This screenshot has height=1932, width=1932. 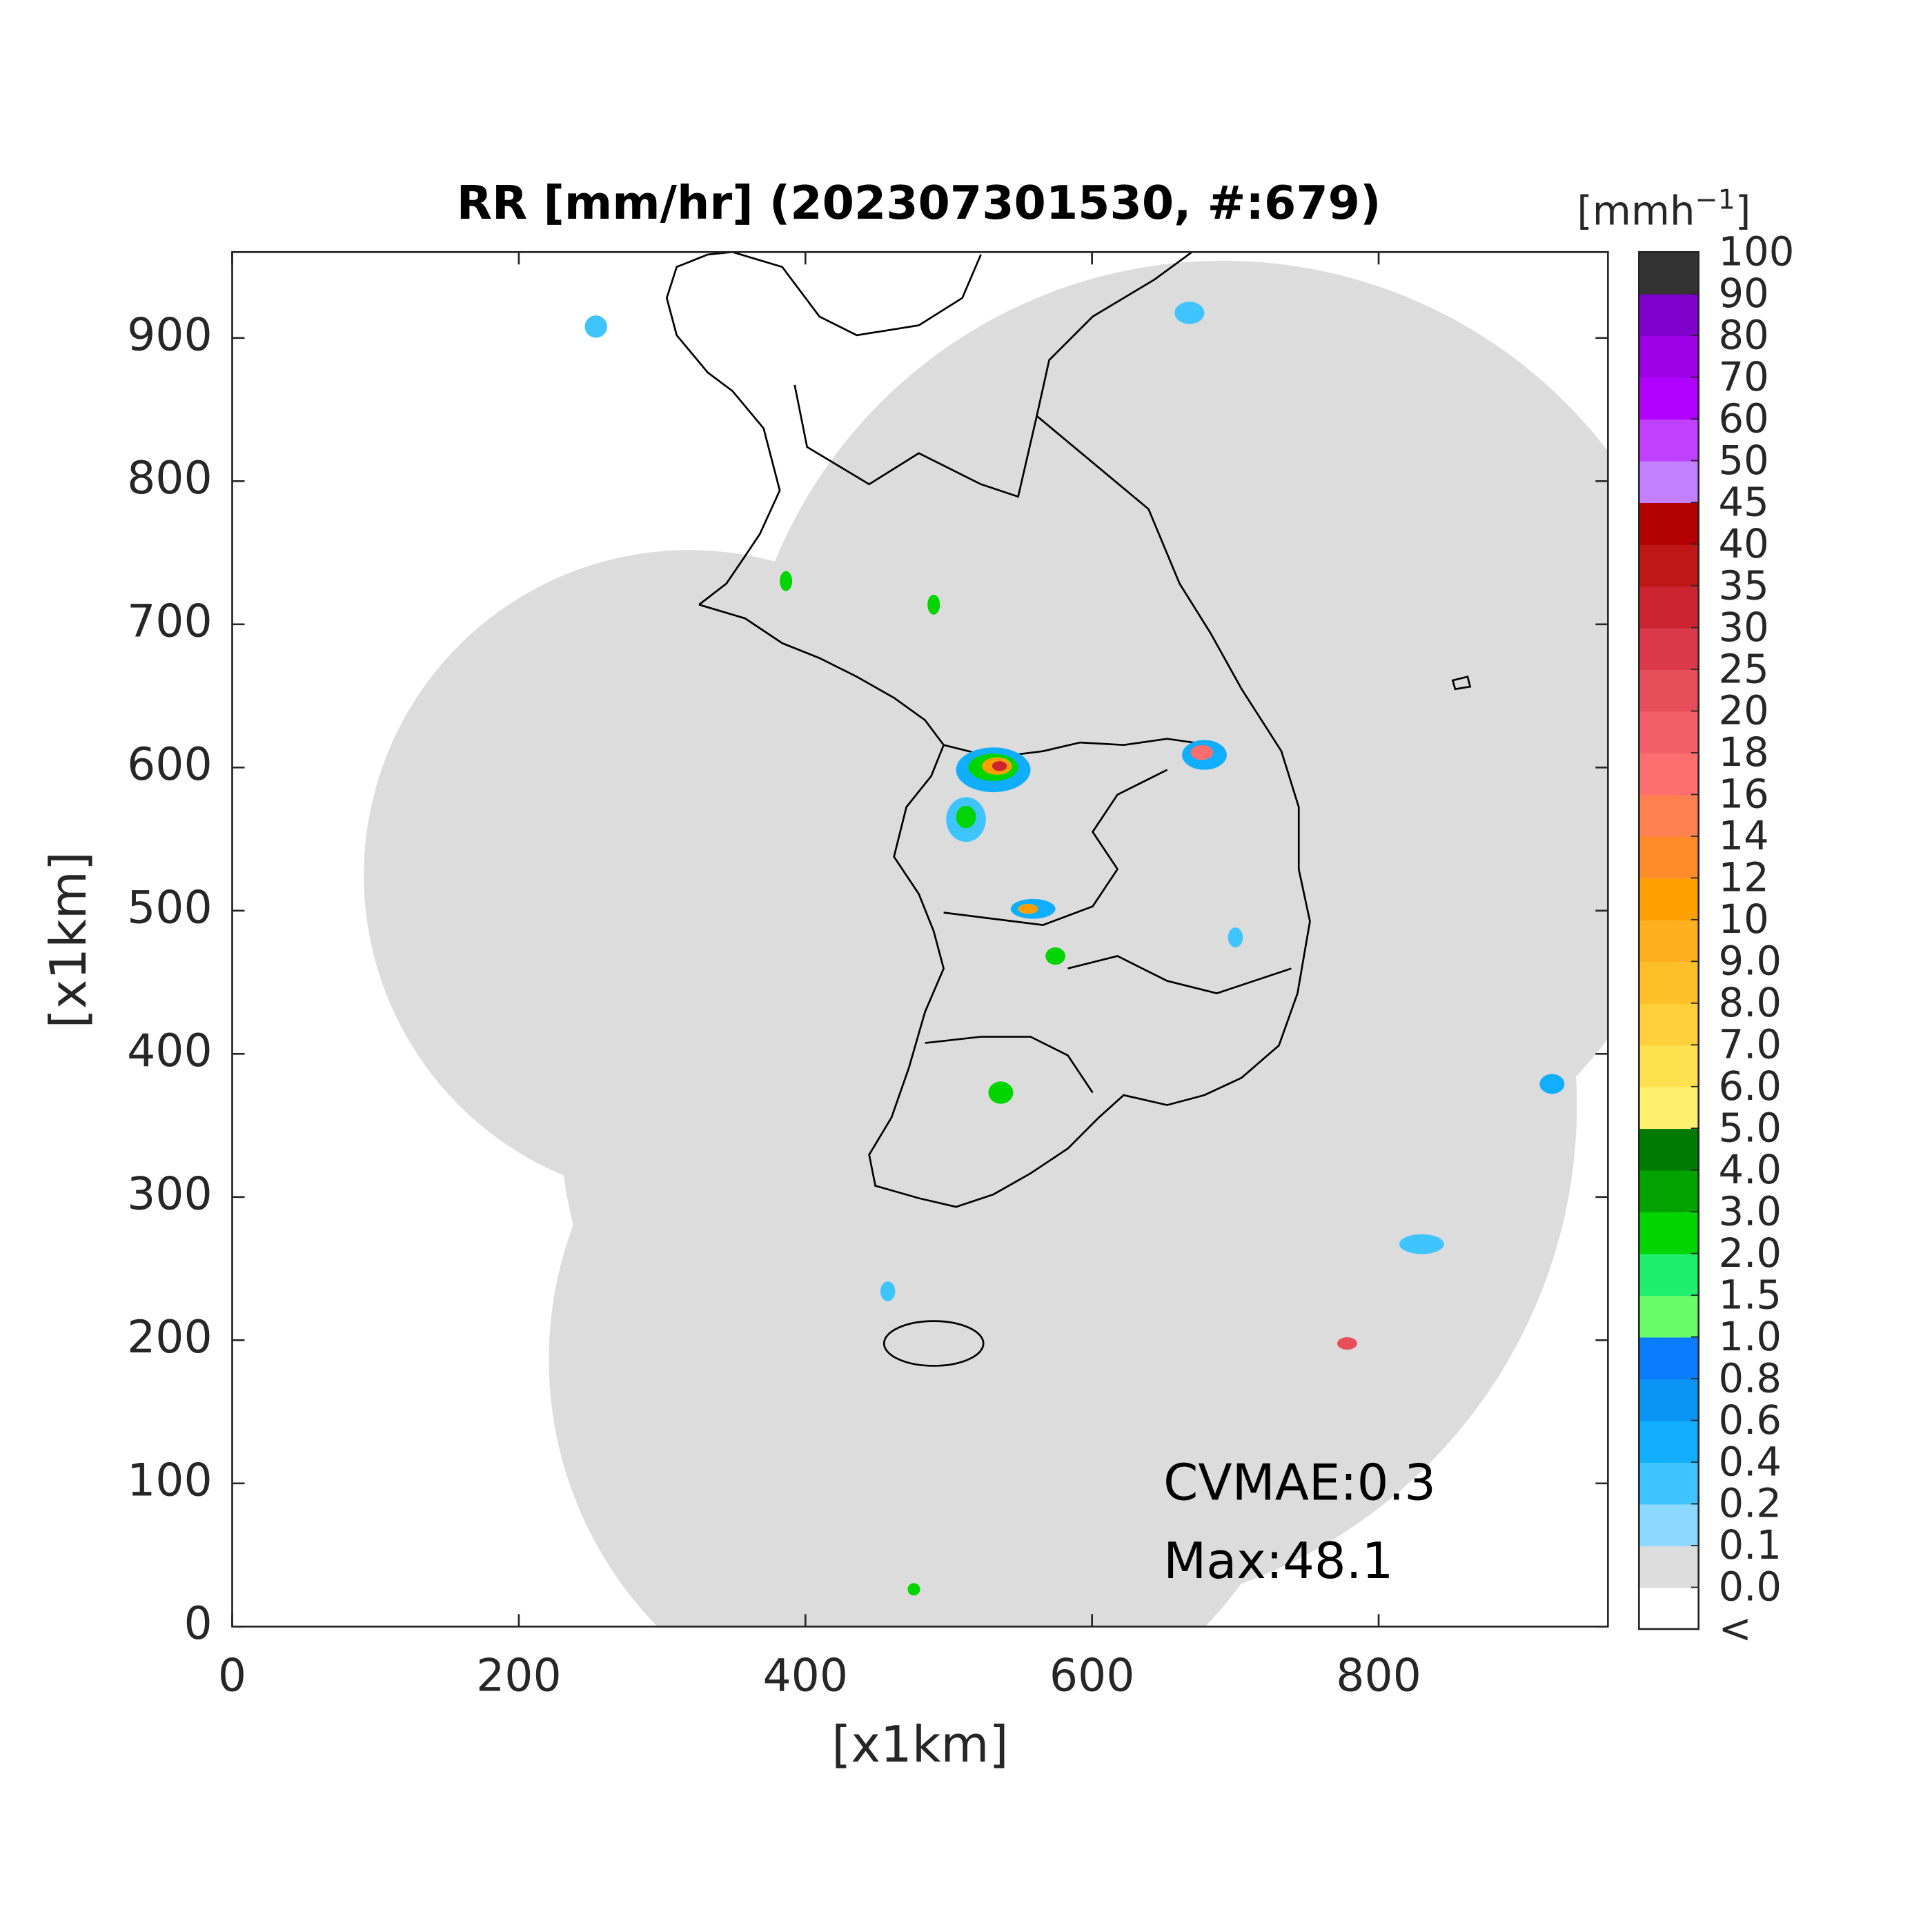 What do you see at coordinates (1715, 199) in the screenshot?
I see `colorbar-title-exponent: −1` at bounding box center [1715, 199].